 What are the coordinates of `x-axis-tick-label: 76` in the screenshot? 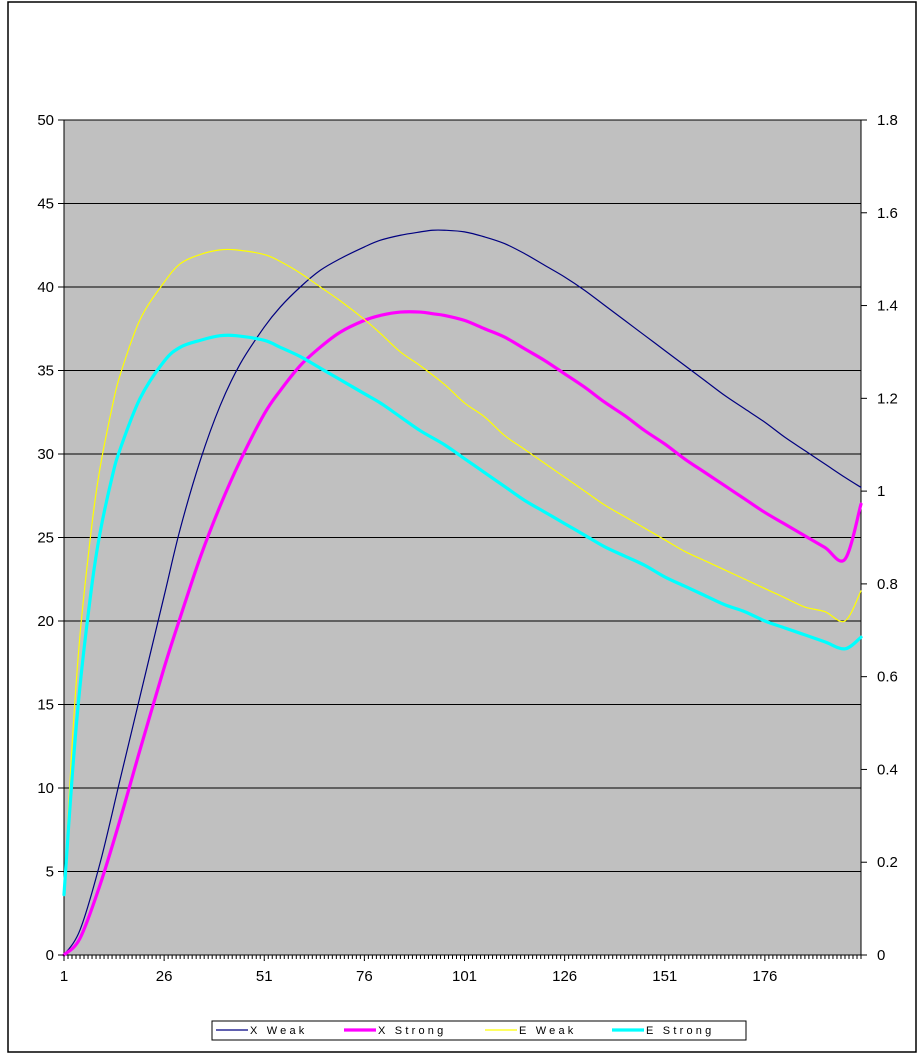 It's located at (364, 976).